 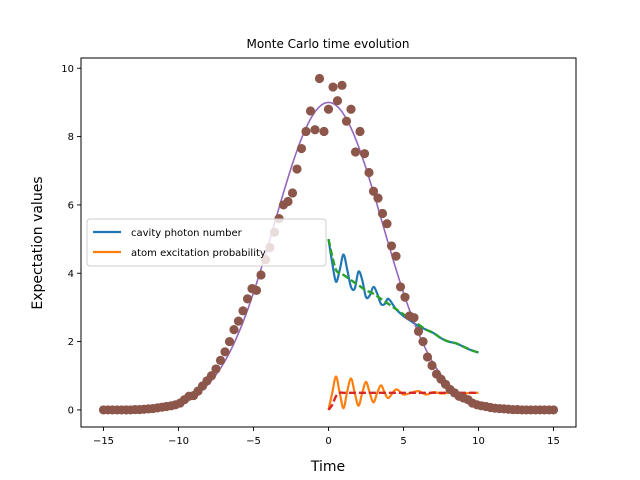 I want to click on atom-excitation-average-line, so click(x=403, y=401).